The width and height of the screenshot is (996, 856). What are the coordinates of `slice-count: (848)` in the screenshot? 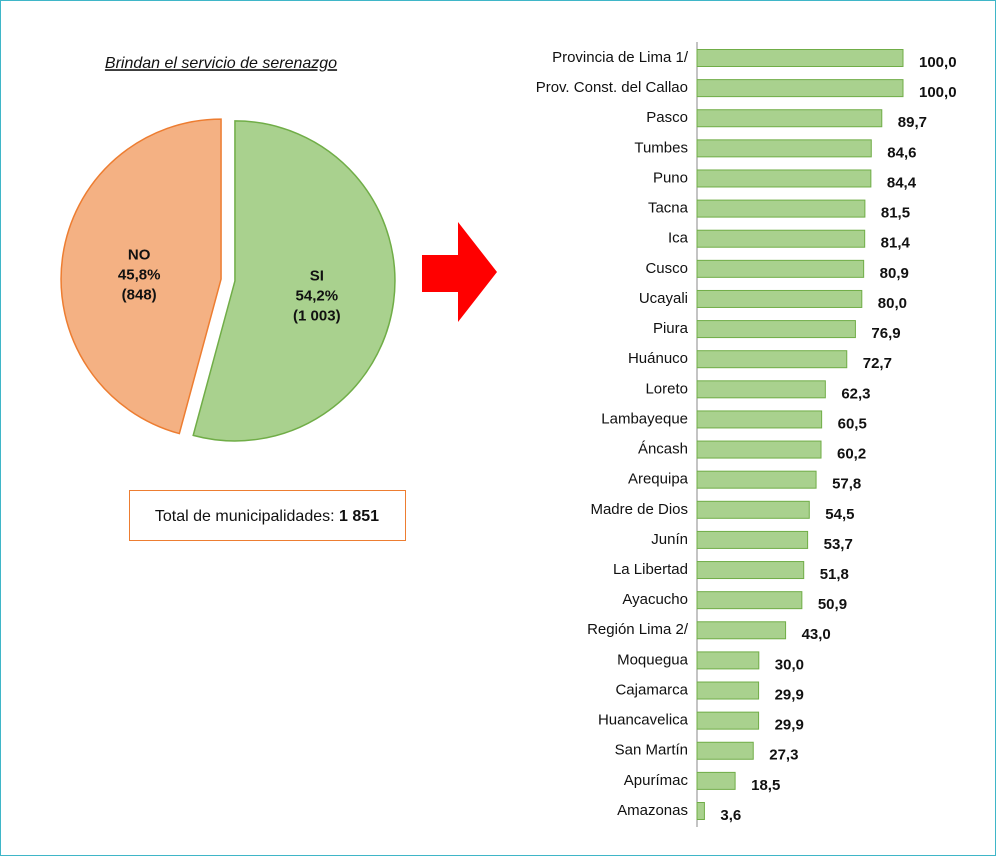 It's located at (139, 294).